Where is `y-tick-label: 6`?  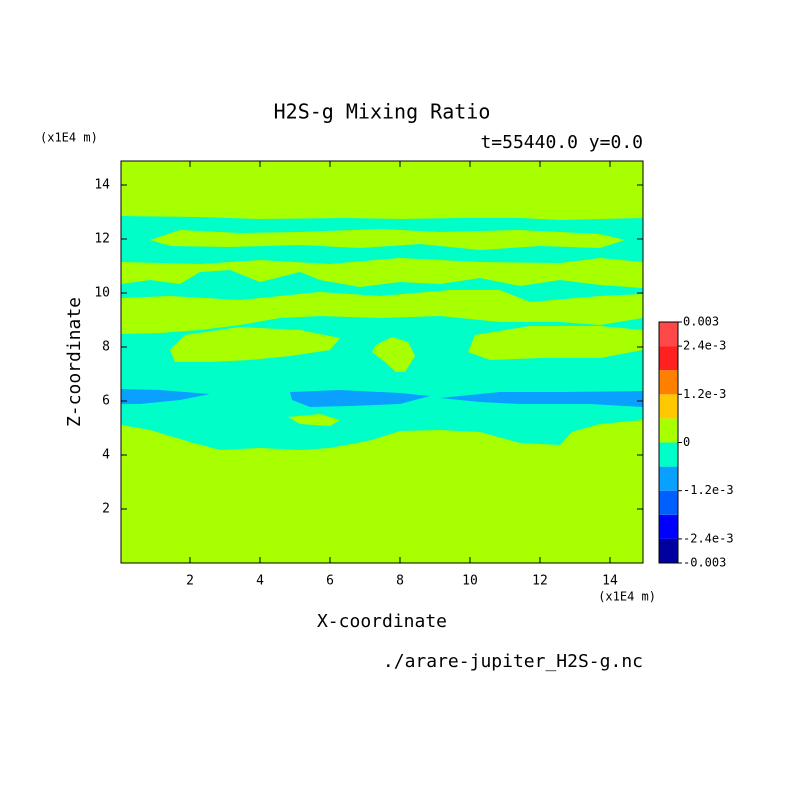
y-tick-label: 6 is located at coordinates (106, 401).